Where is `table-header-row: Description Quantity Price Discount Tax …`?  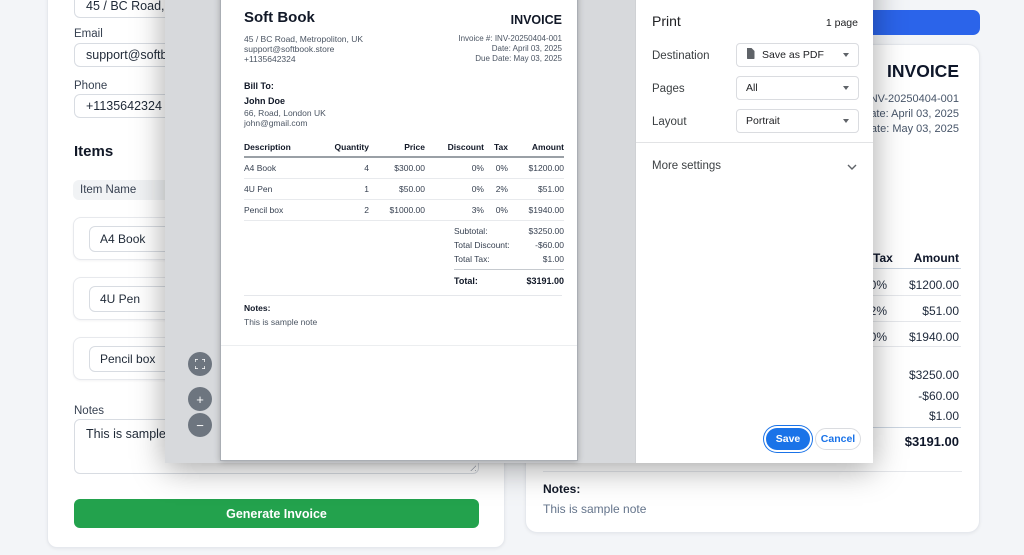 table-header-row: Description Quantity Price Discount Tax … is located at coordinates (404, 148).